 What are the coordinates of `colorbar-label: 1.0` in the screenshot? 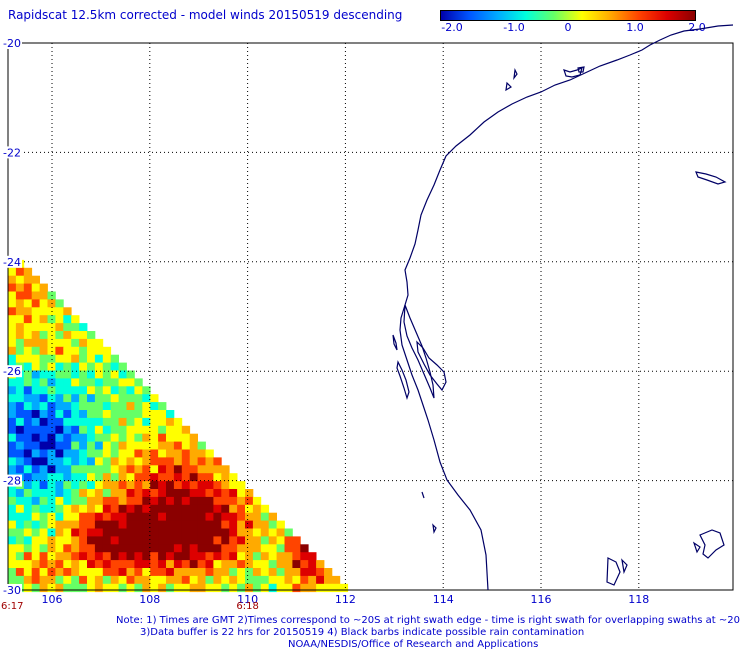 It's located at (635, 27).